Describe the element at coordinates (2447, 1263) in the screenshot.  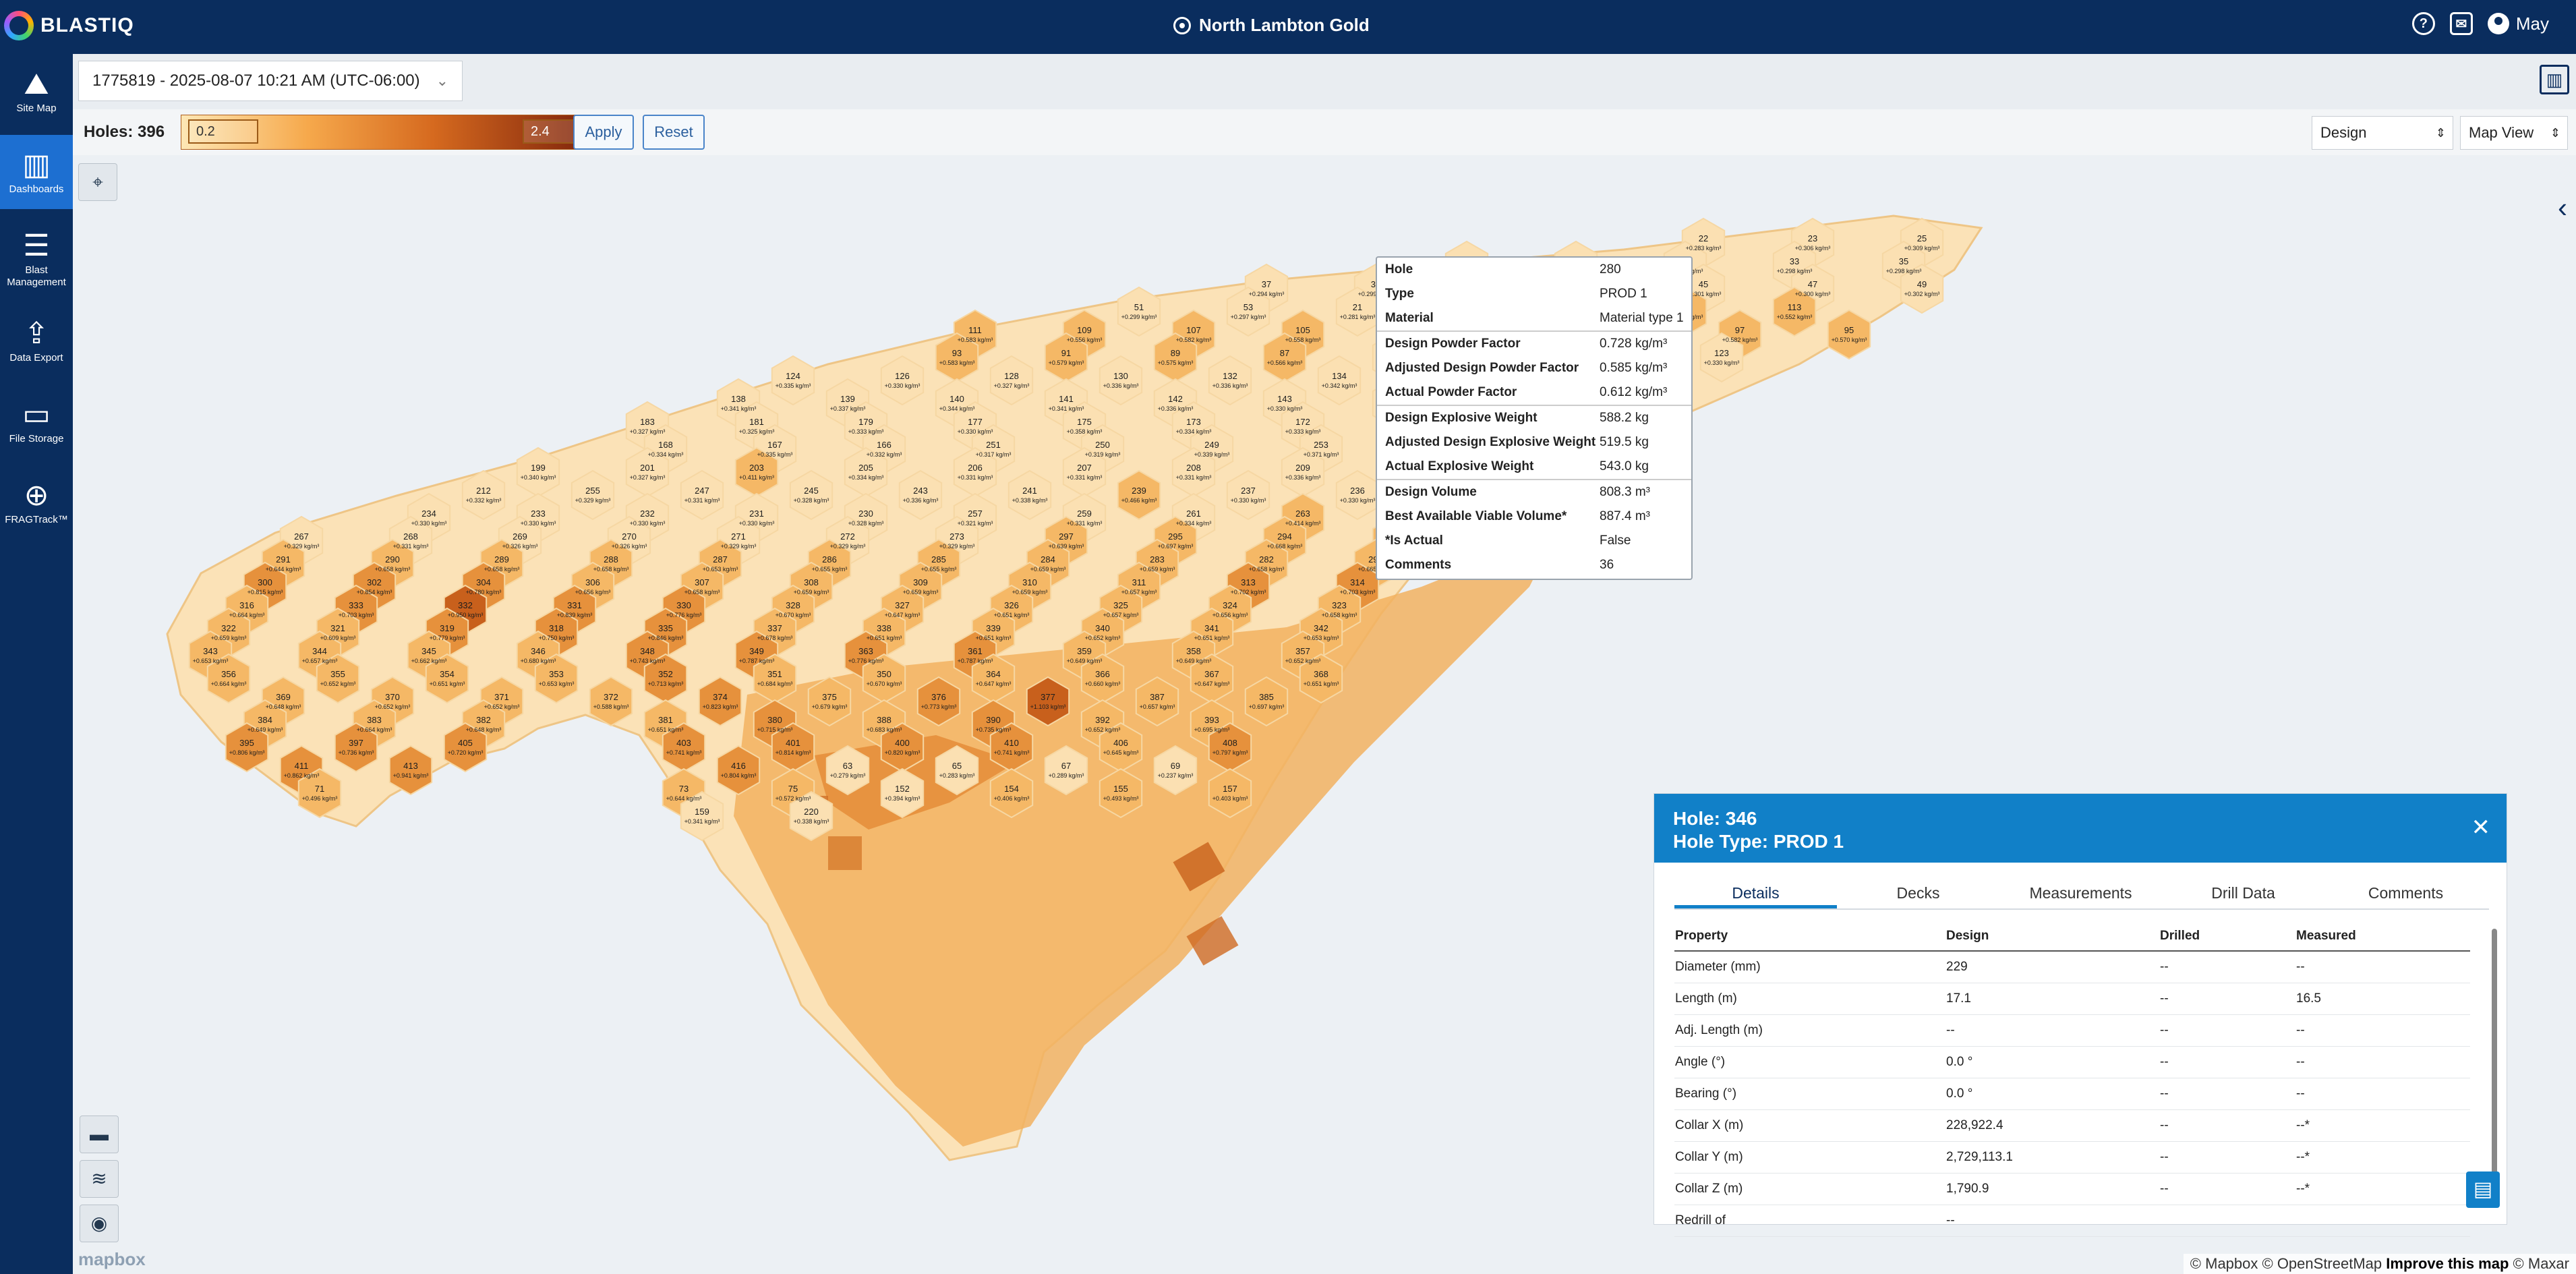
I see `improve-map-link: Improve this map` at that location.